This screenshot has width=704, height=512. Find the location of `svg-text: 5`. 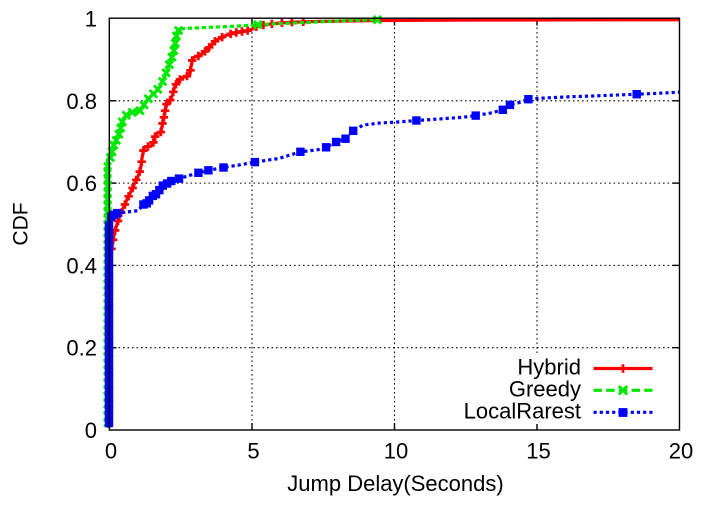

svg-text: 5 is located at coordinates (253, 451).